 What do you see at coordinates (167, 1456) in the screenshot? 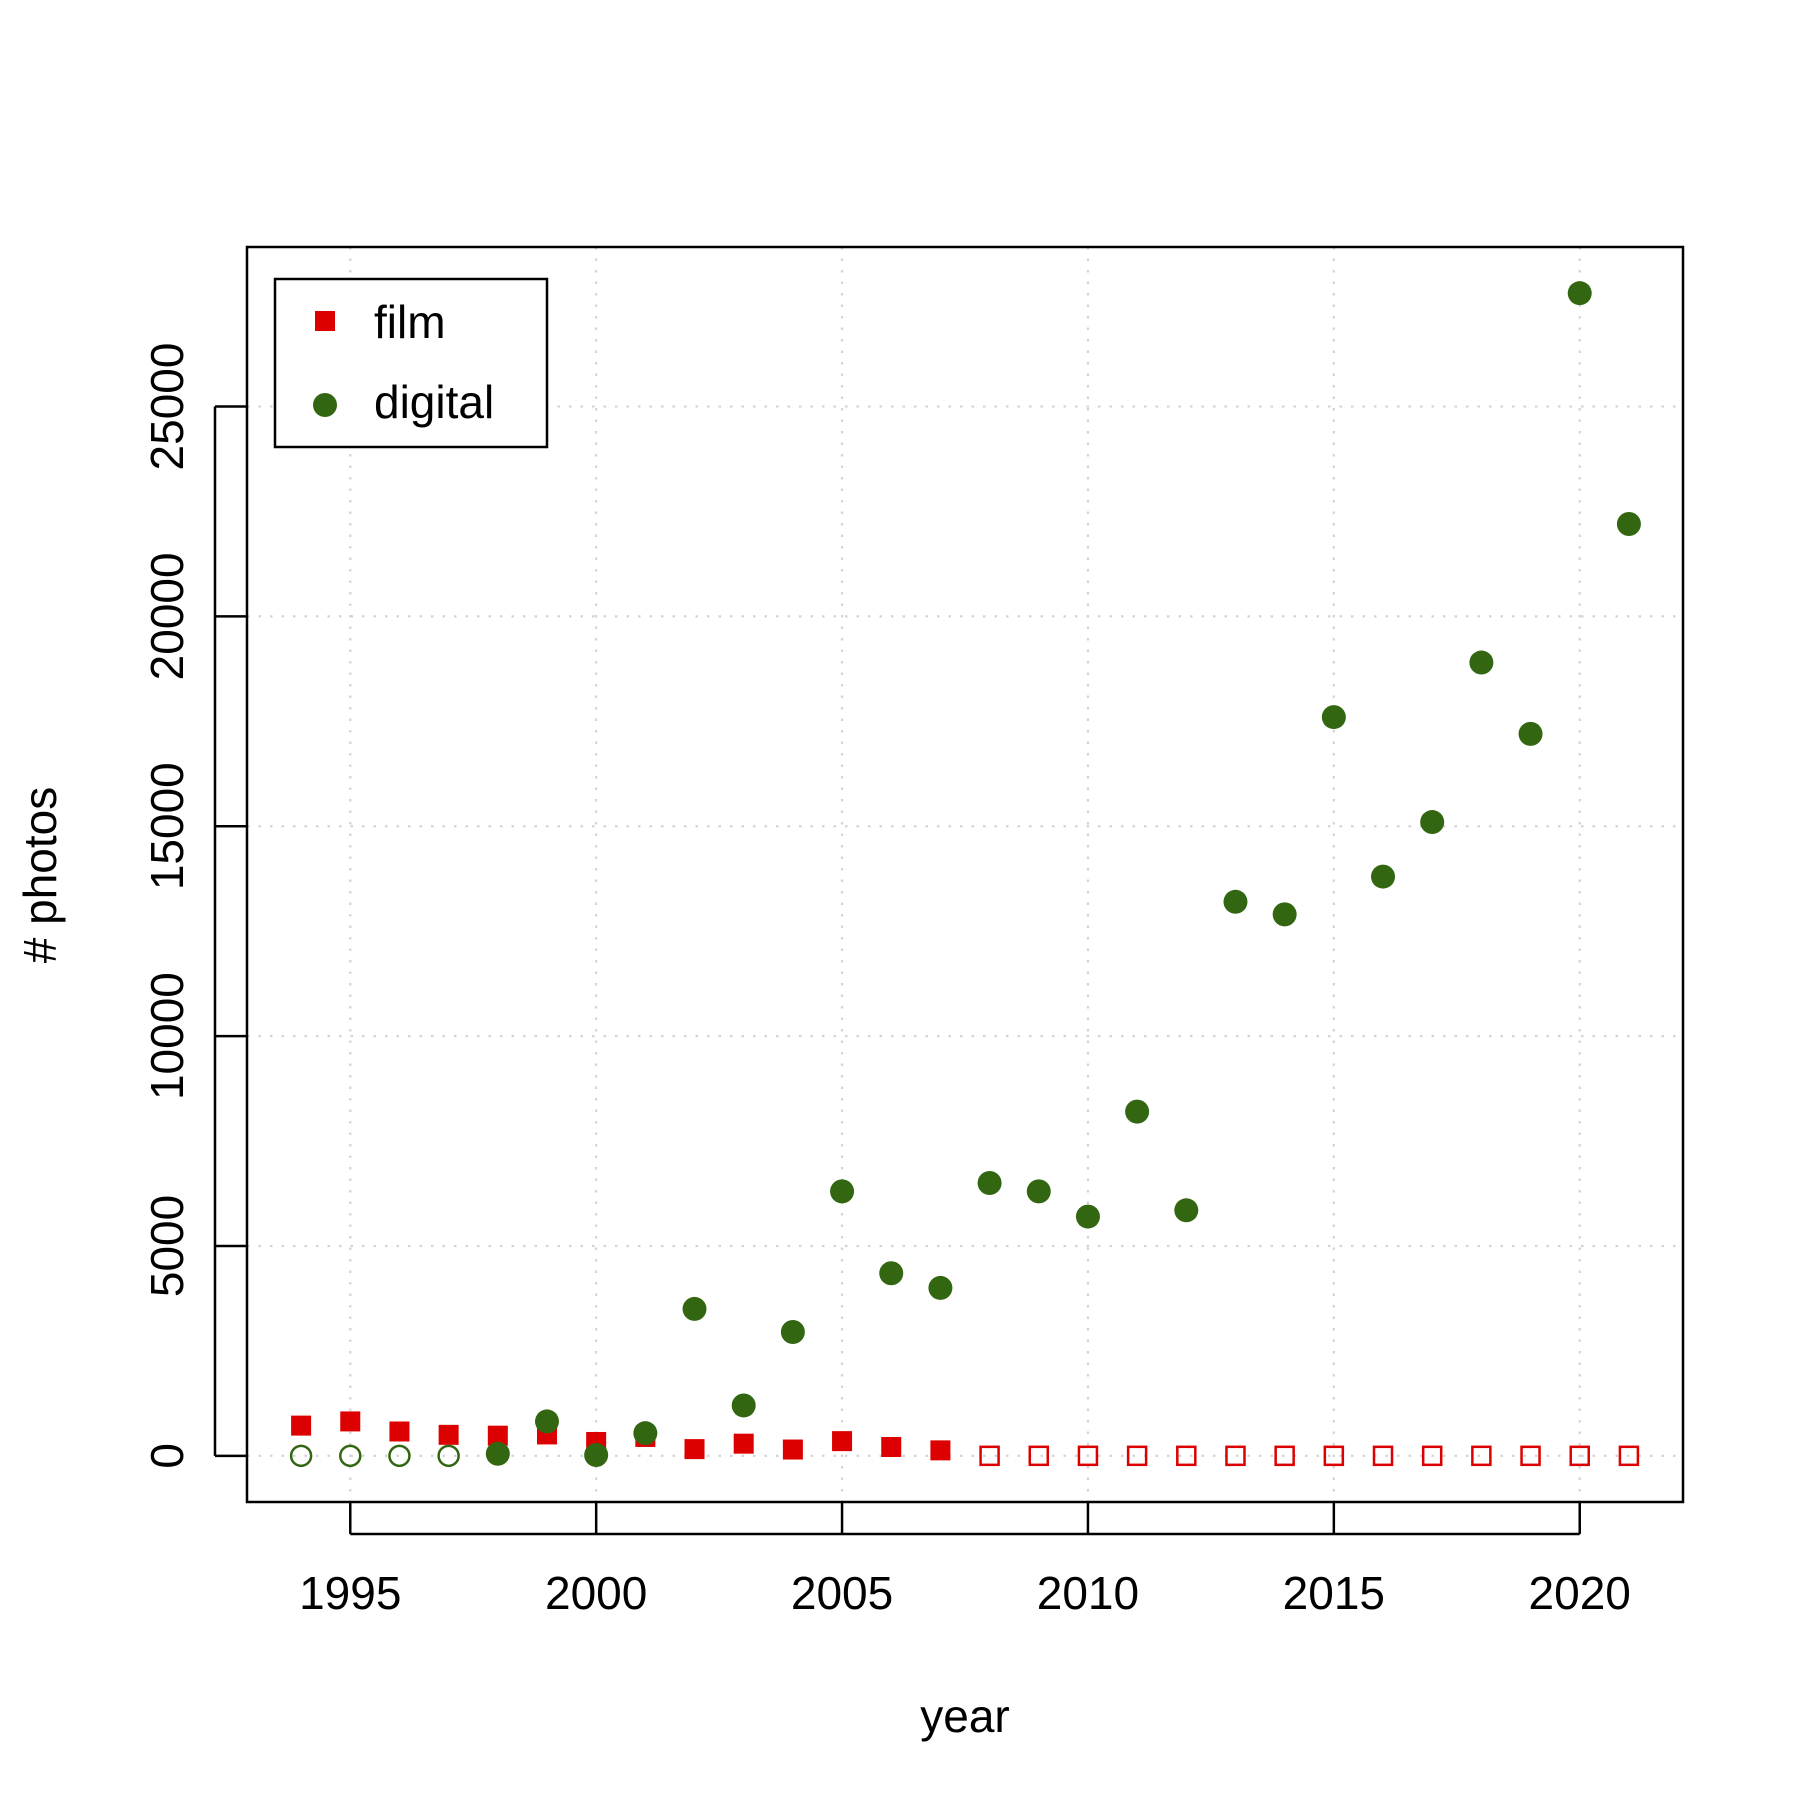
I see `y-tick-label: 0` at bounding box center [167, 1456].